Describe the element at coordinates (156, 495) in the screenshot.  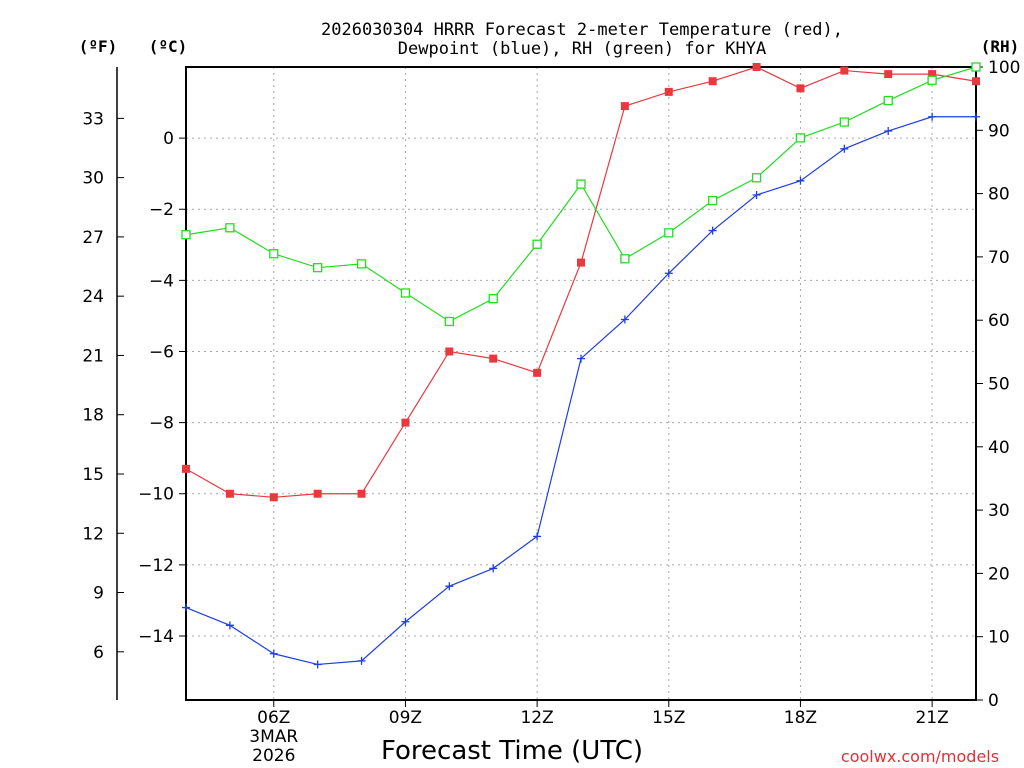
I see `celsius-tick-label: −10` at that location.